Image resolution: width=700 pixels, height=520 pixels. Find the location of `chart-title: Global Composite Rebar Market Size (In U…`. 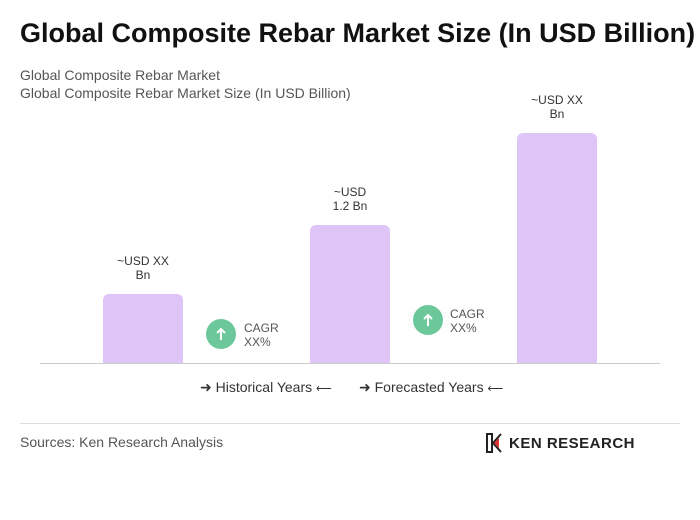

chart-title: Global Composite Rebar Market Size (In U… is located at coordinates (358, 33).